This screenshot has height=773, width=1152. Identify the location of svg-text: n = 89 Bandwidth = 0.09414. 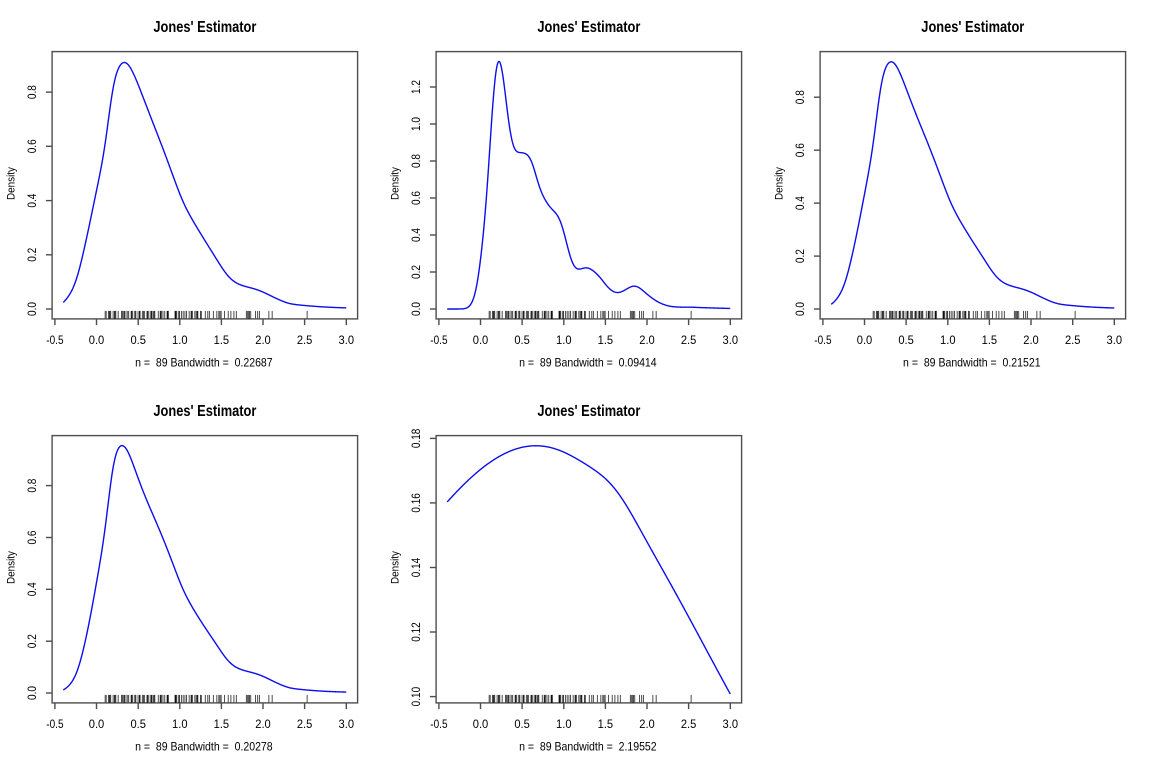
(588, 363).